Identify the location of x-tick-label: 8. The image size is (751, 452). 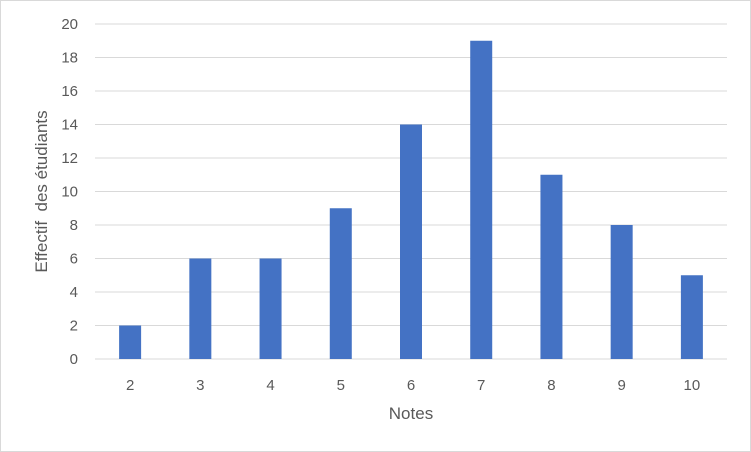
(551, 385).